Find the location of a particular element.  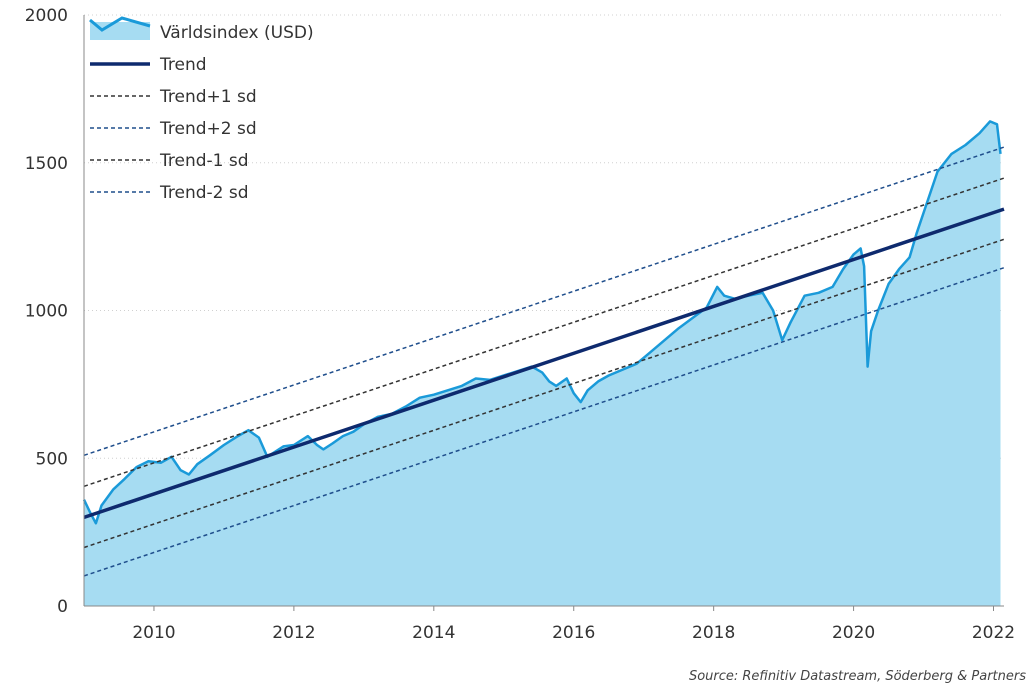

legend-label: Trend-1 sd is located at coordinates (204, 161).